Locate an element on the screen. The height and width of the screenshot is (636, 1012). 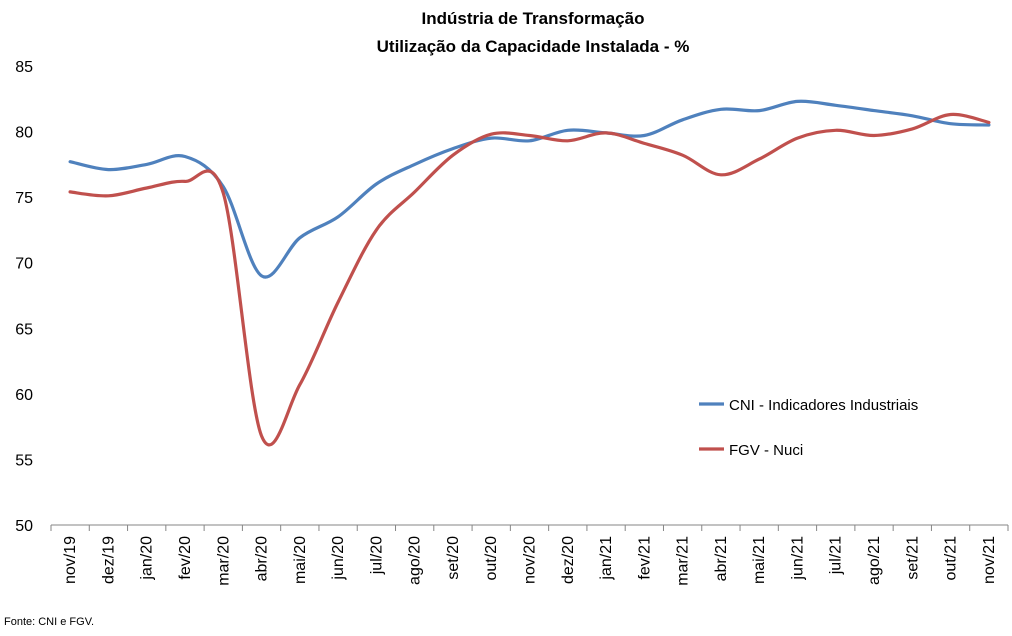
x-tick-label: nov/21 is located at coordinates (989, 560).